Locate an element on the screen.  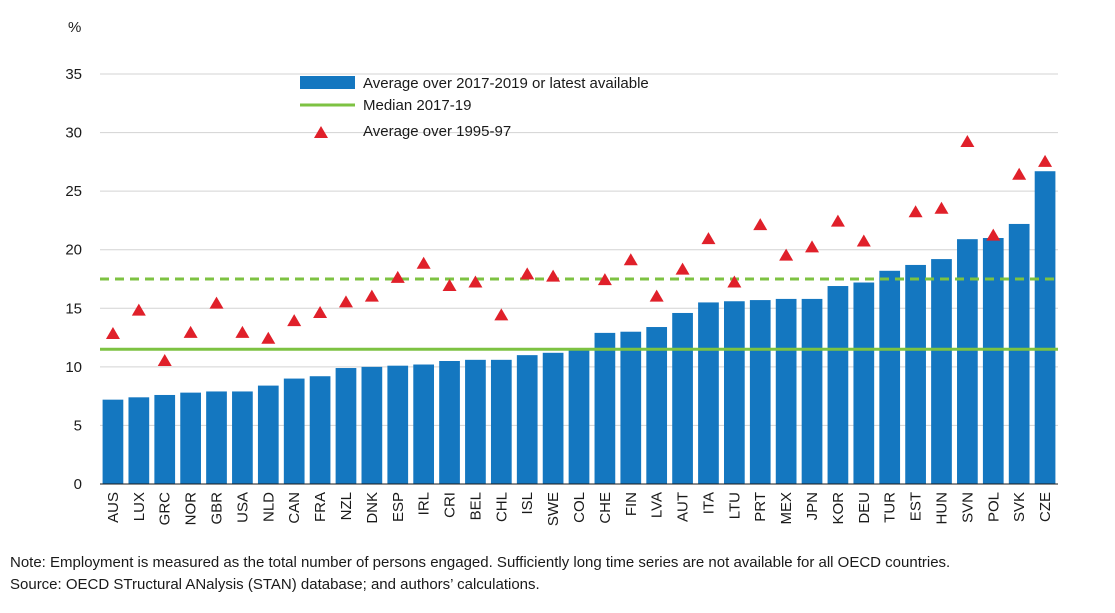
legend-marker-swatch is located at coordinates (321, 132).